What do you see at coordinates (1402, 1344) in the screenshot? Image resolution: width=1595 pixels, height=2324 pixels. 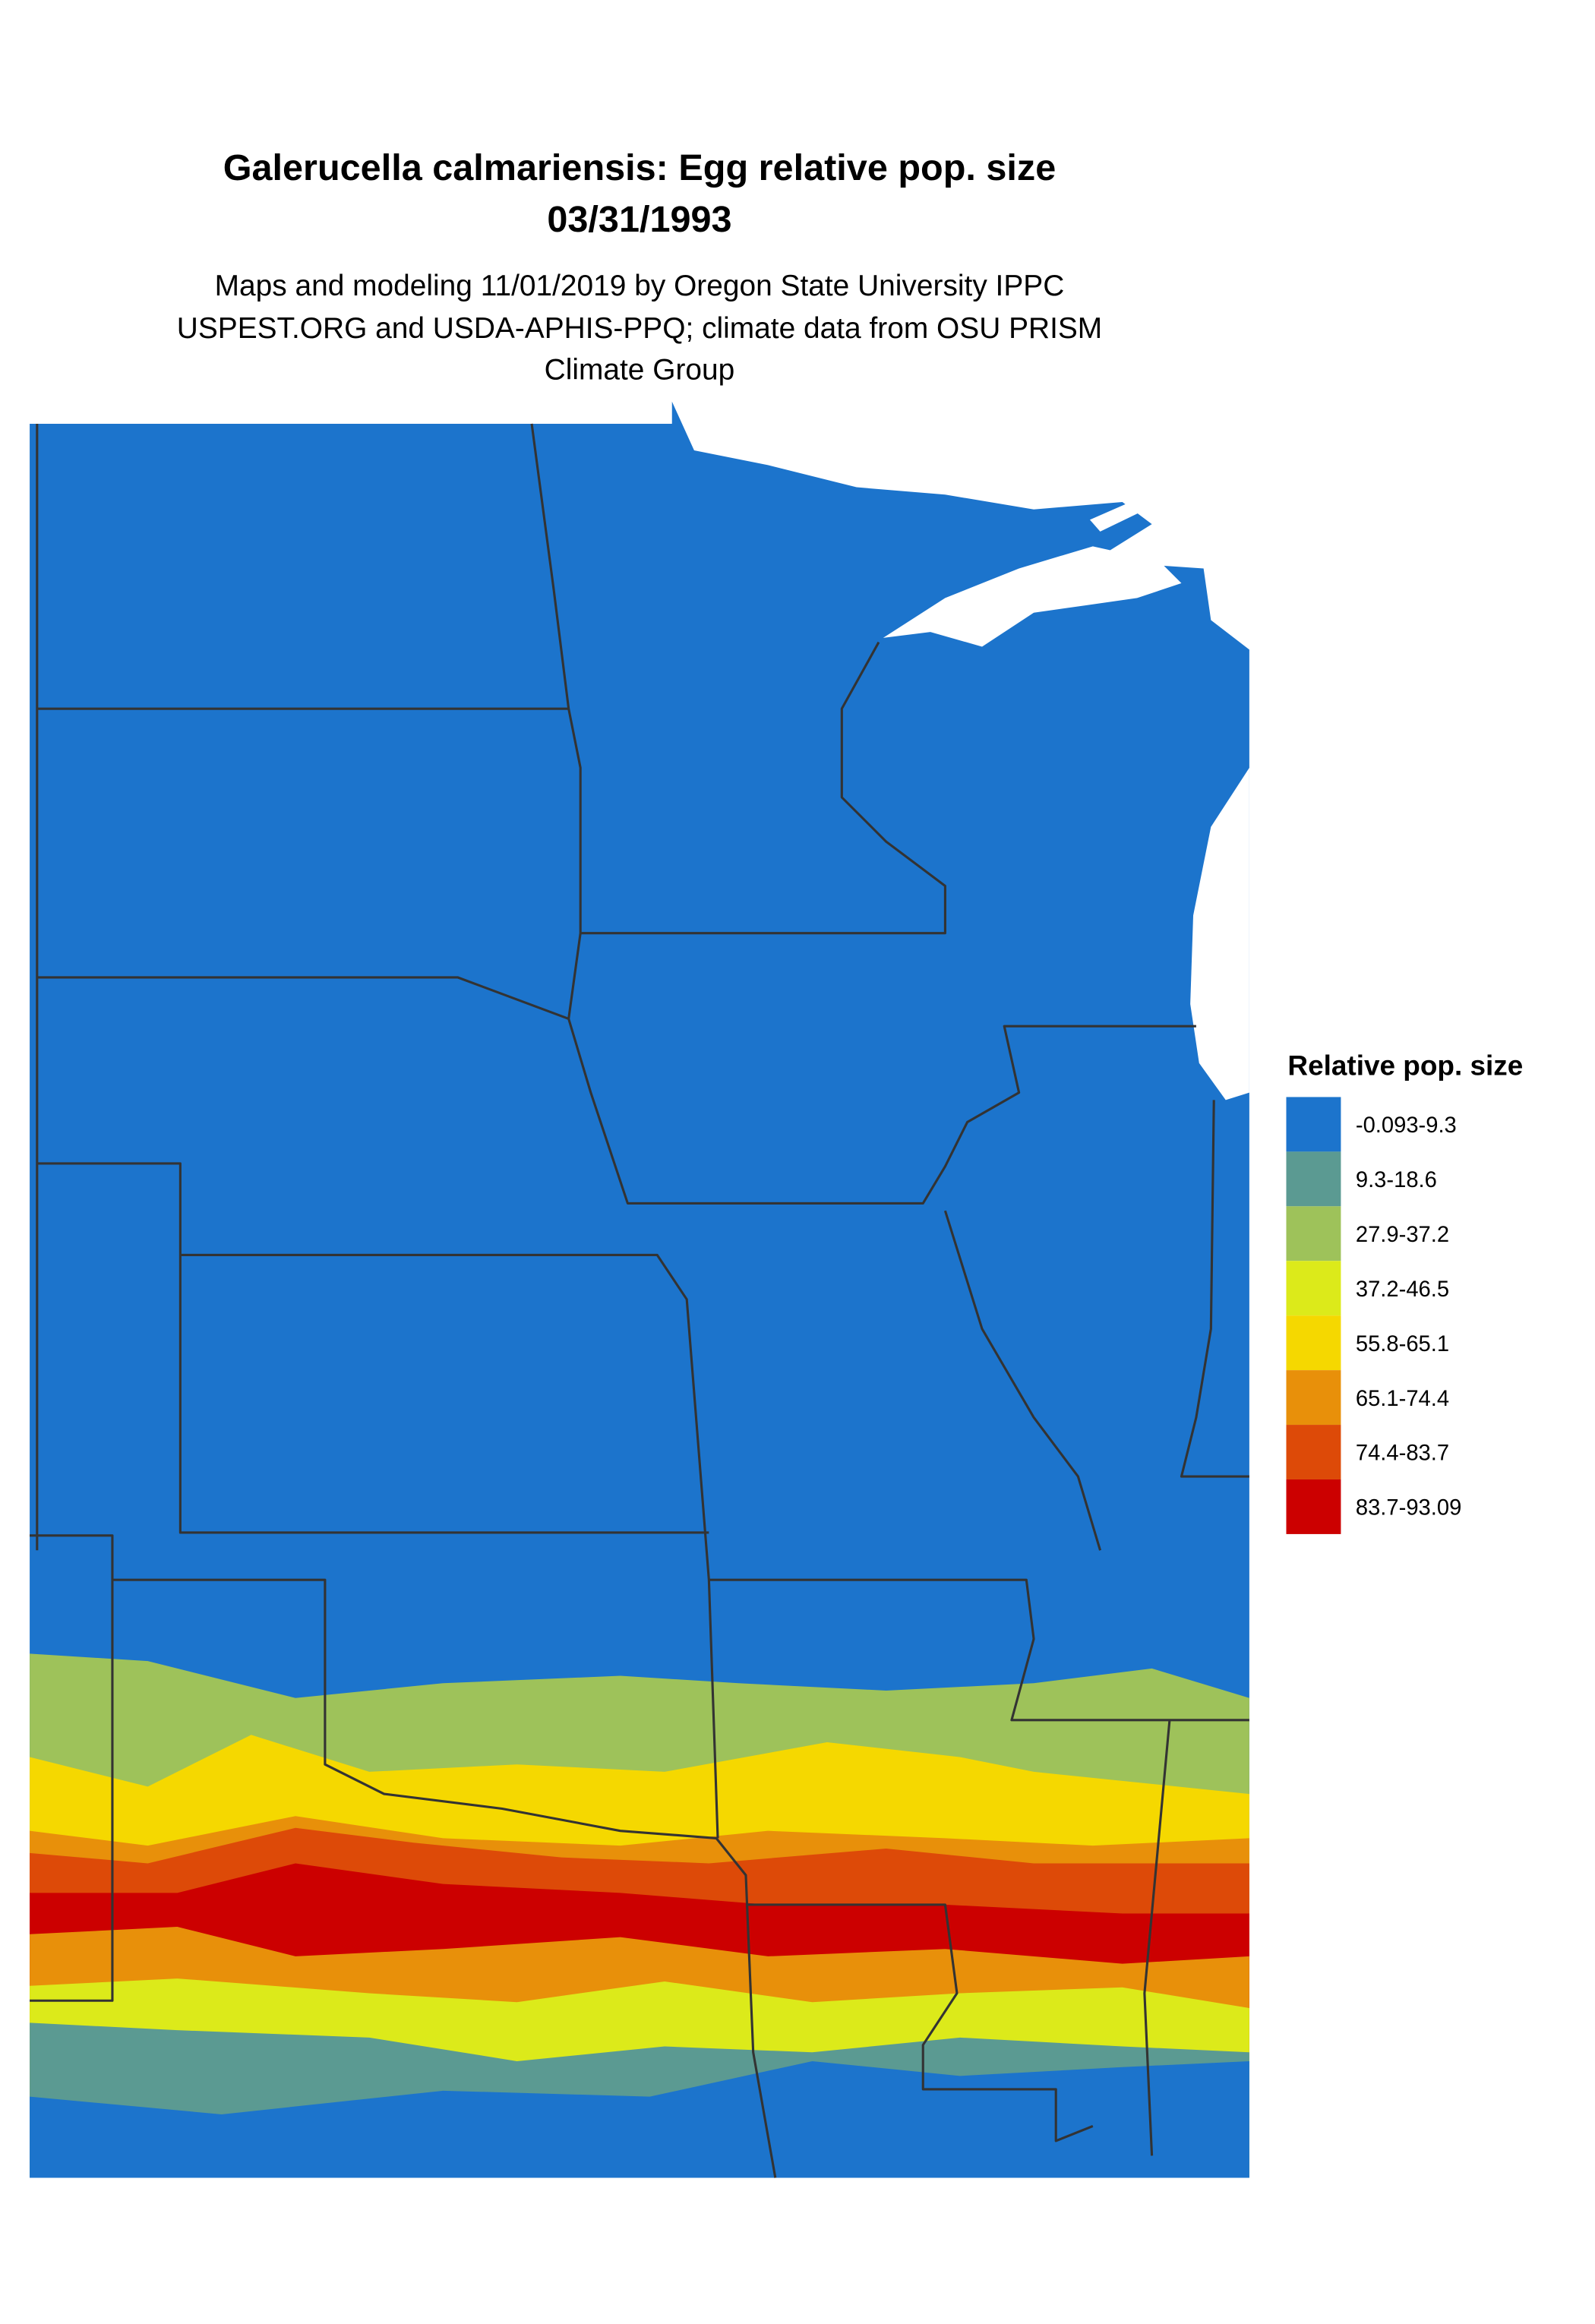 I see `legend-label: 55.8-65.1` at bounding box center [1402, 1344].